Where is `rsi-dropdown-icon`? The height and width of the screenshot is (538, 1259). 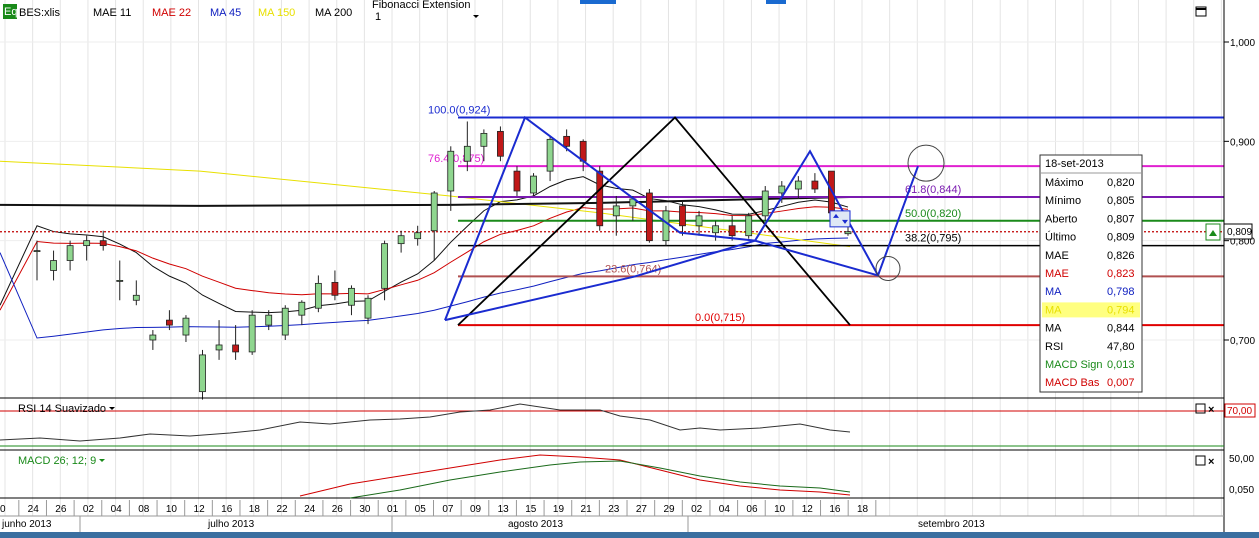
rsi-dropdown-icon is located at coordinates (112, 408).